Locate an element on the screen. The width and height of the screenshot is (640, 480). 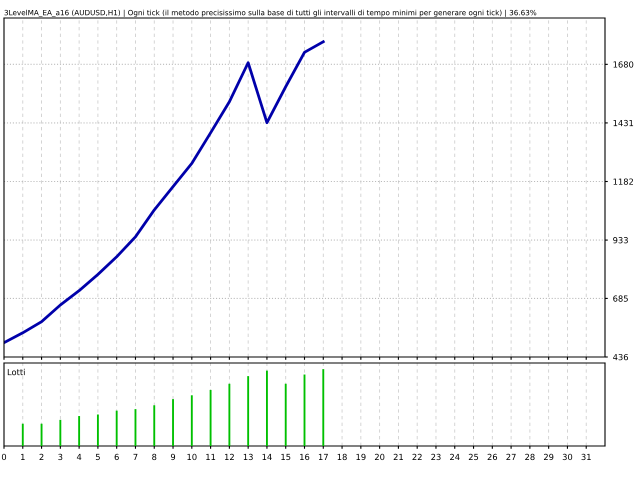
x-tick-label: 20 is located at coordinates (379, 457).